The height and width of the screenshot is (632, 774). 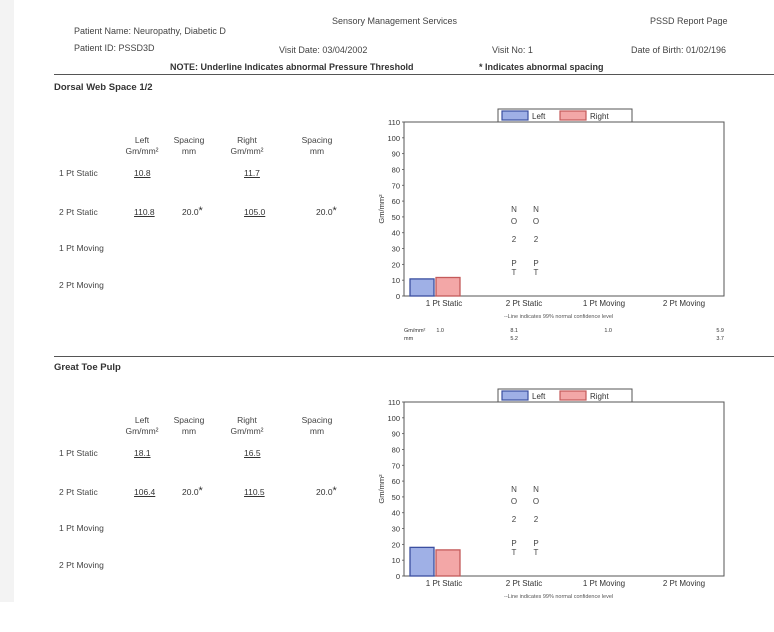 I want to click on summary-gm-label: Gm/mm², so click(x=415, y=331).